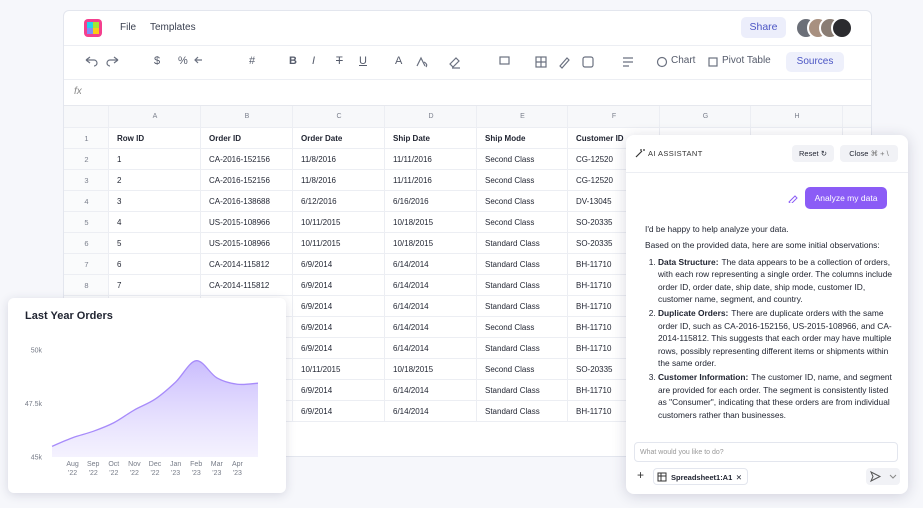  What do you see at coordinates (93, 28) in the screenshot?
I see `logo` at bounding box center [93, 28].